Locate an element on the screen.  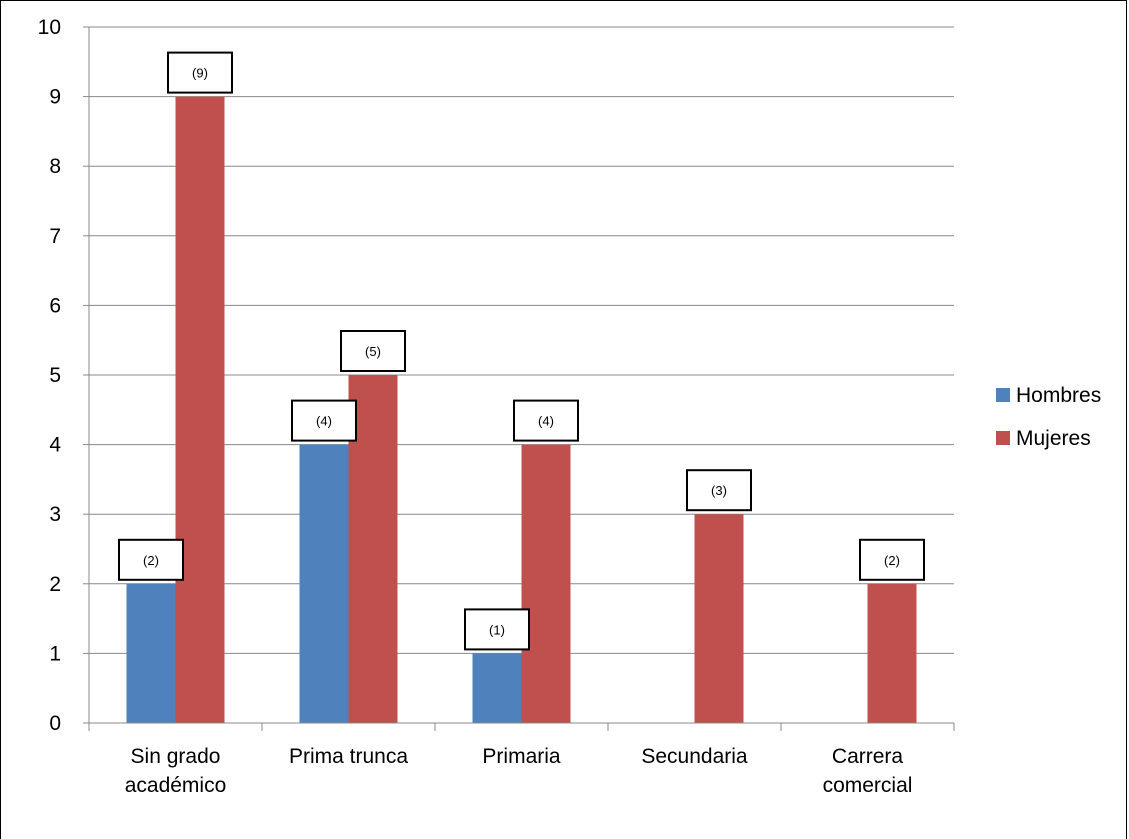
x-category-label: comercial is located at coordinates (868, 785).